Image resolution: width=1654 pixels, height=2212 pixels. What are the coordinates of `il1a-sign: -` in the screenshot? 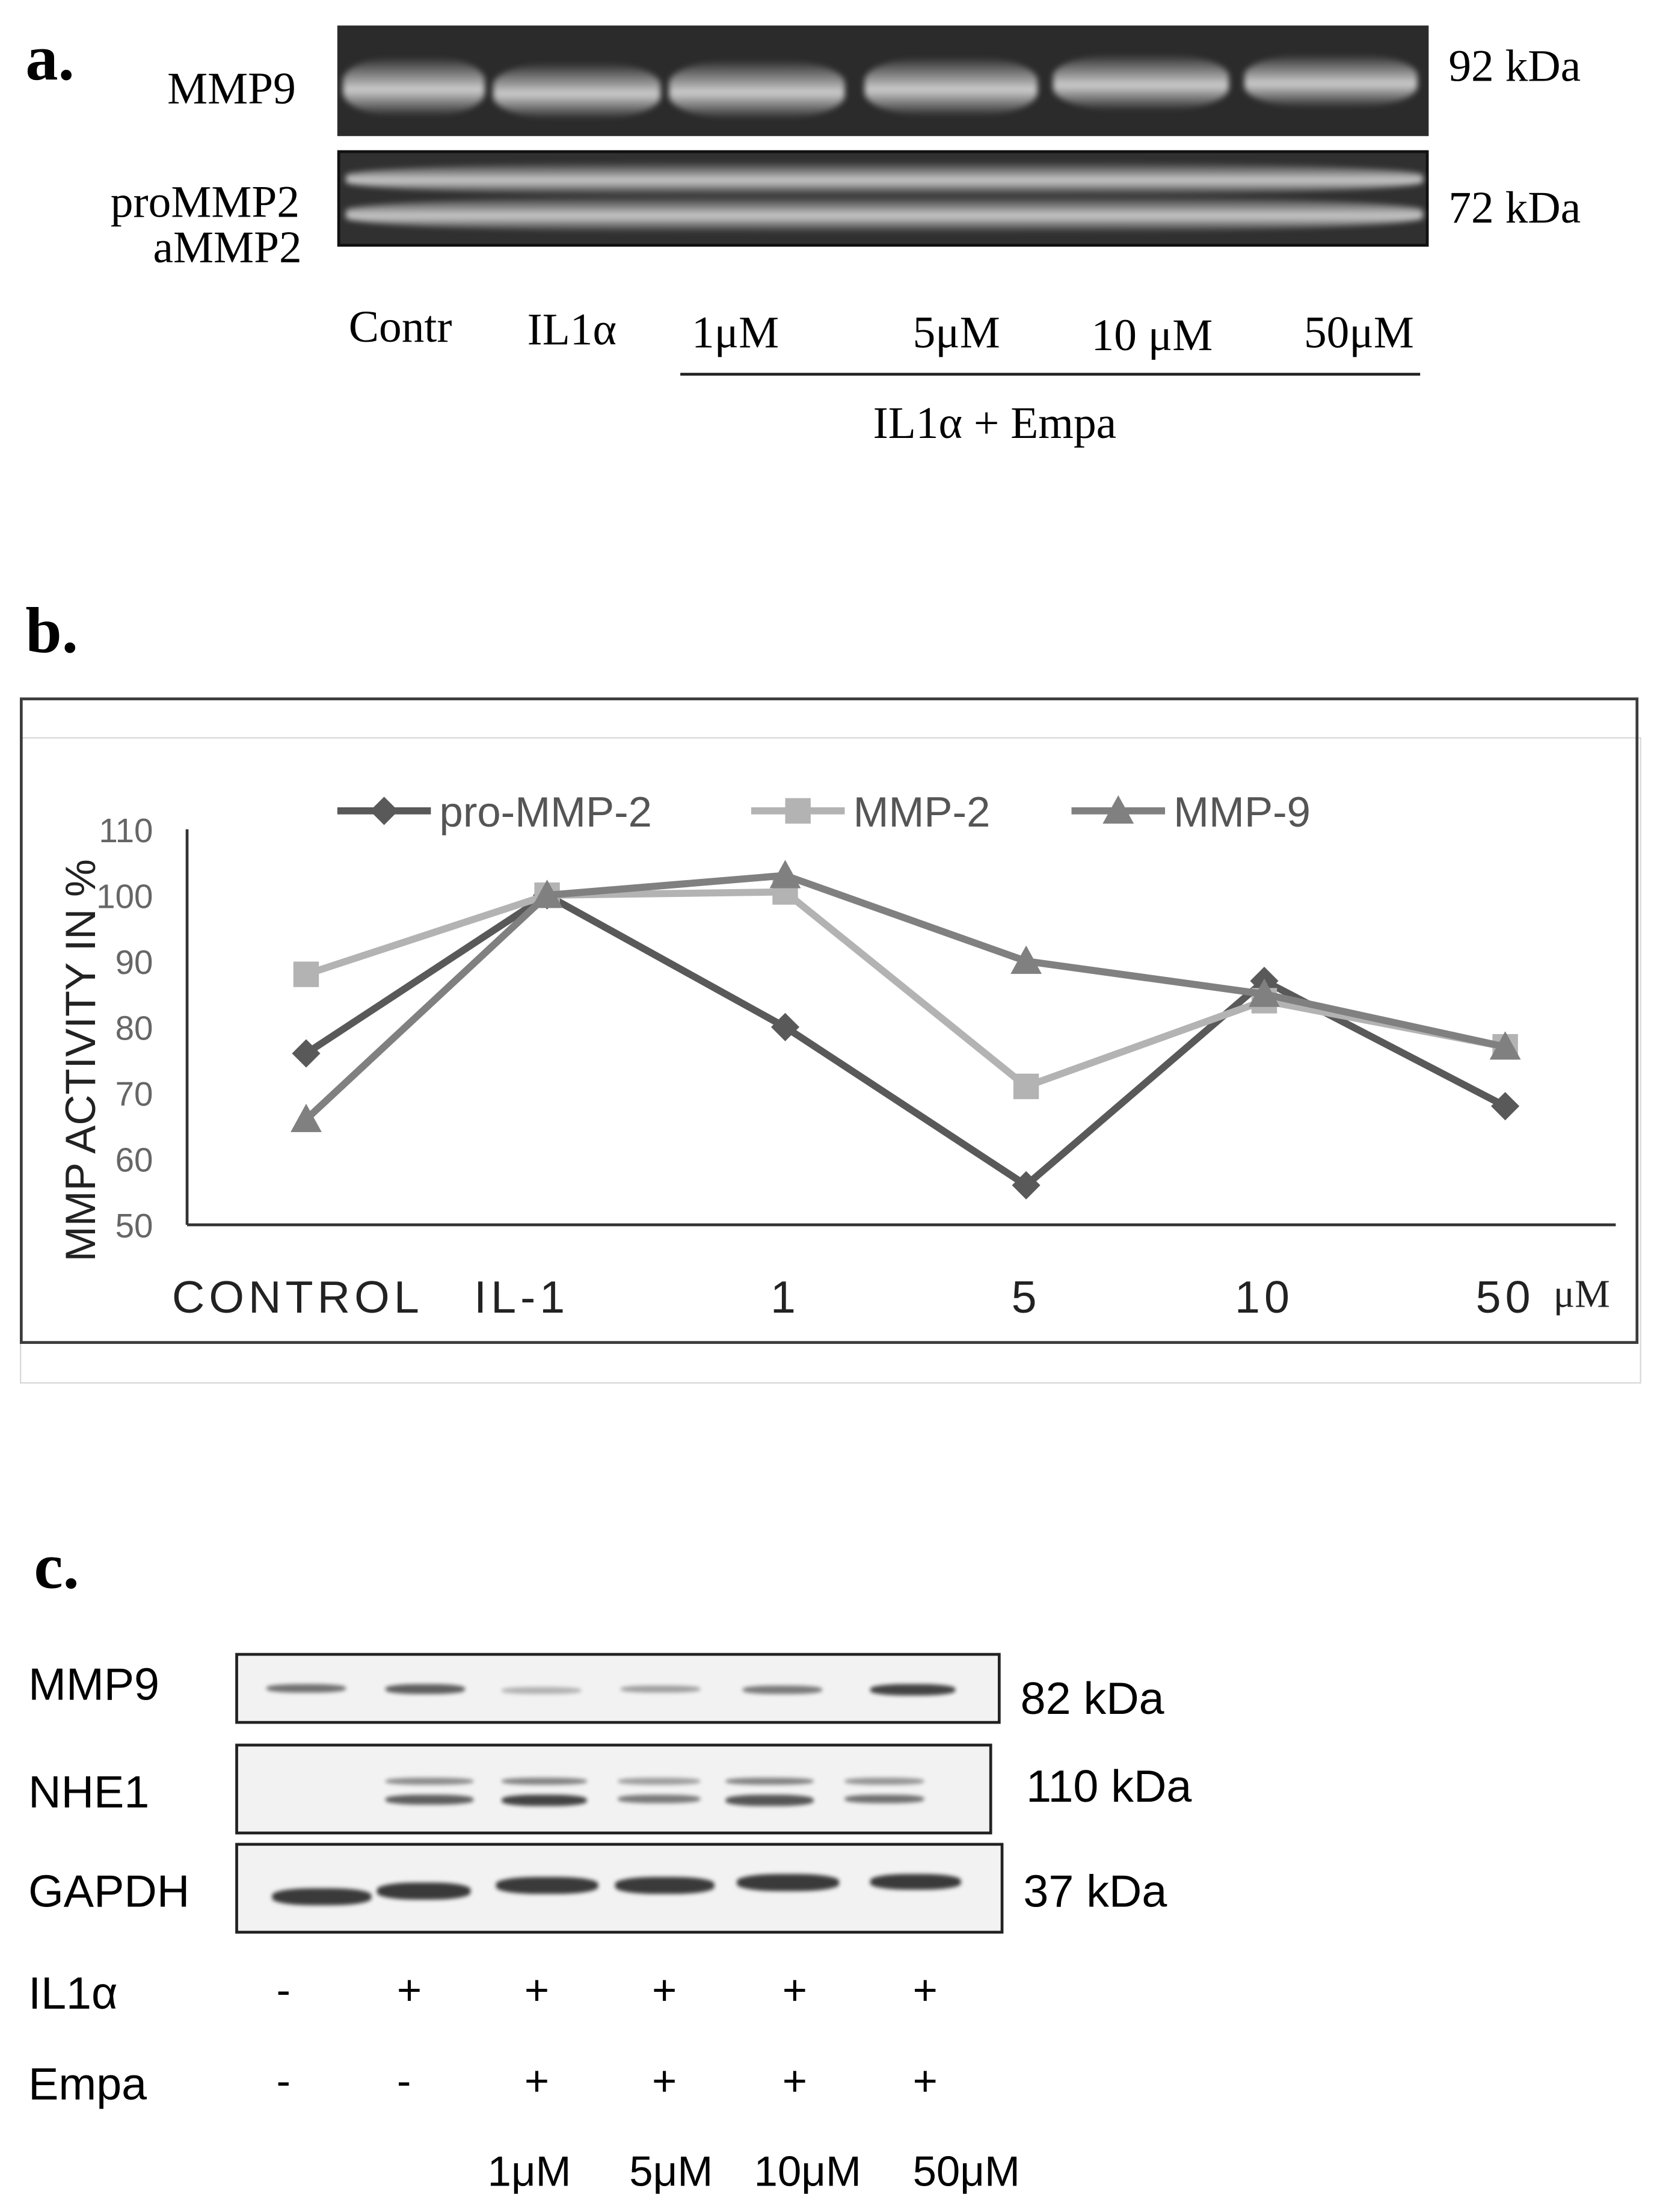 It's located at (283, 1991).